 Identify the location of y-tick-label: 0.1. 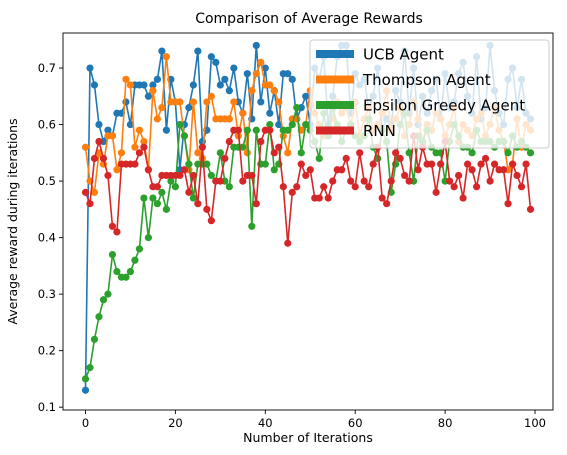
(47, 407).